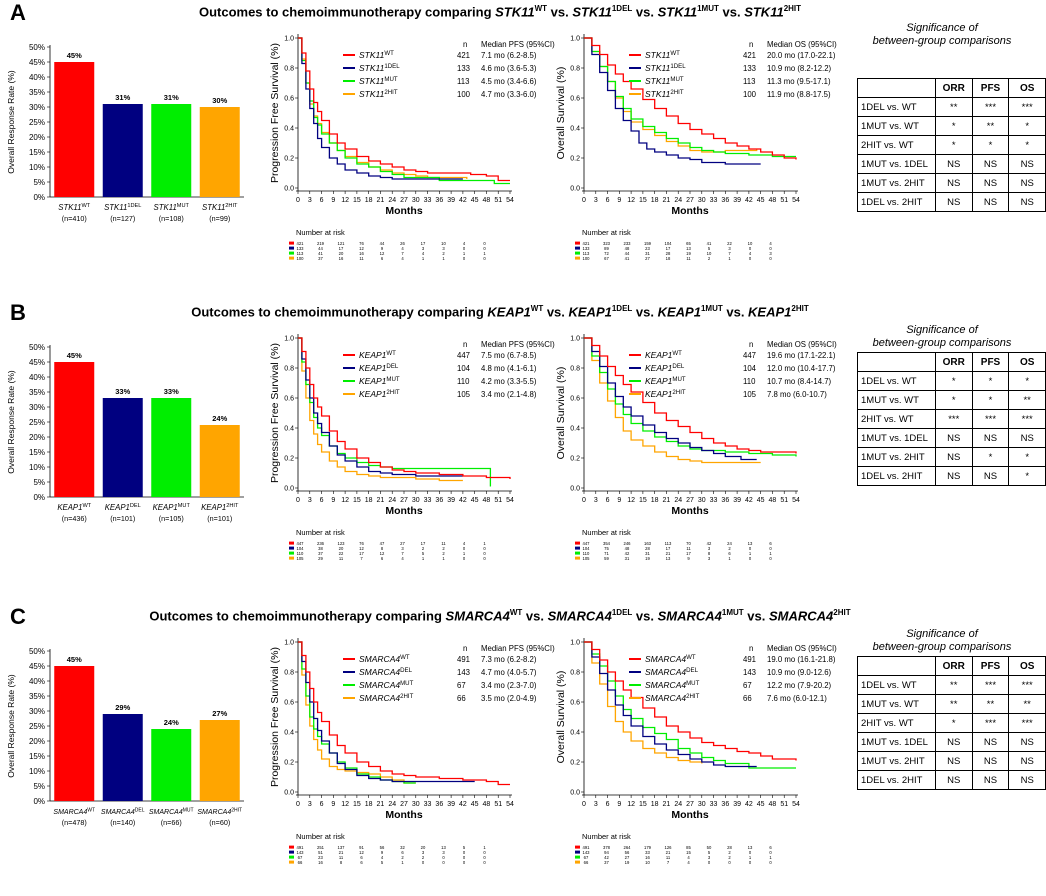 This screenshot has width=1046, height=896. I want to click on pfs-curve-wt, so click(404, 408).